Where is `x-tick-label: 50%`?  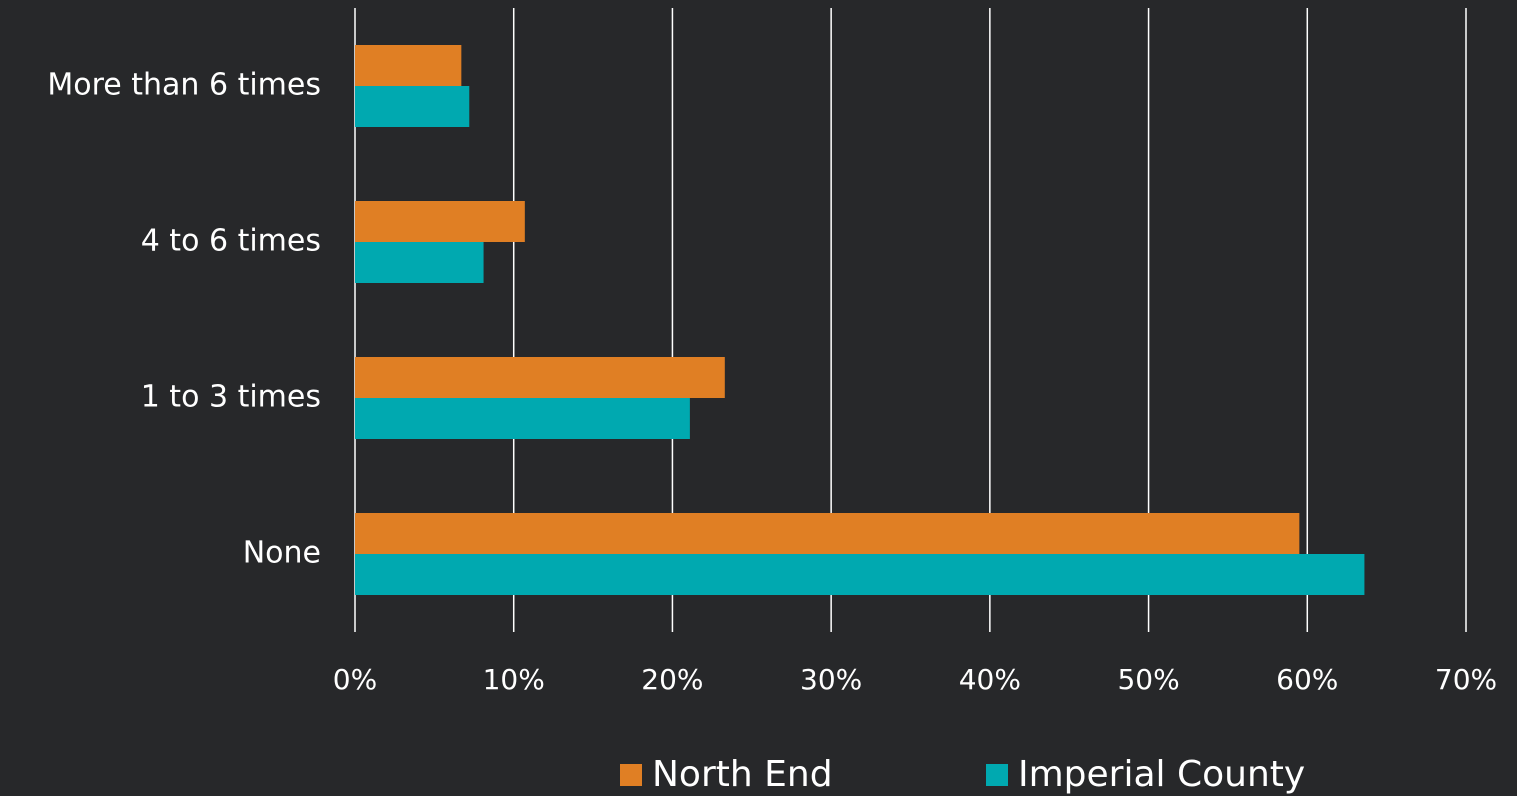
x-tick-label: 50% is located at coordinates (1148, 679).